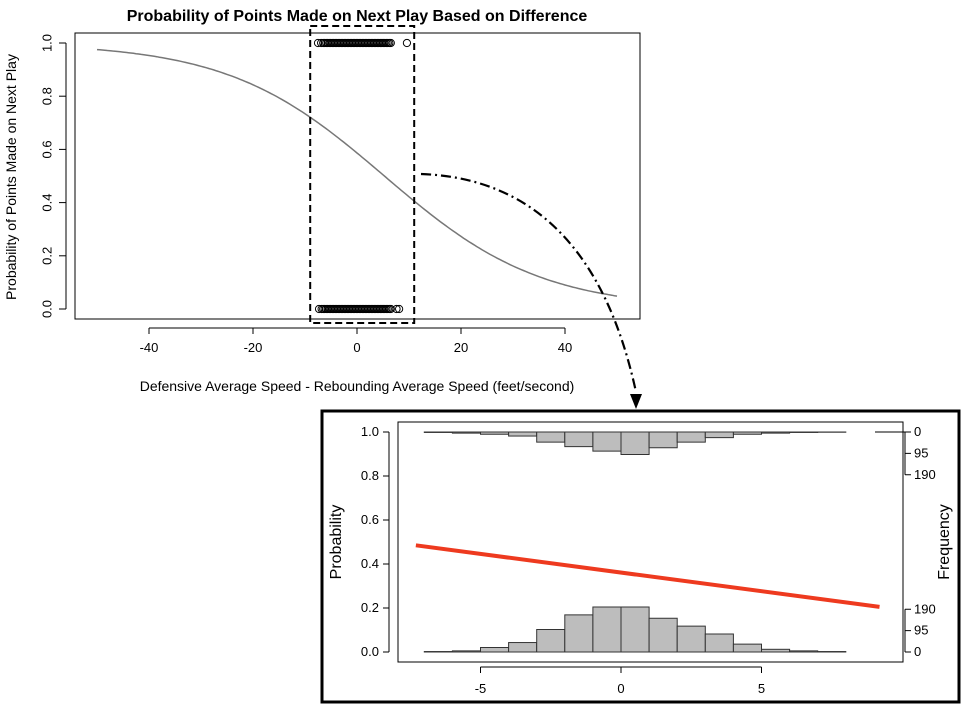  I want to click on inset-y-tick-label: 1.0, so click(370, 431).